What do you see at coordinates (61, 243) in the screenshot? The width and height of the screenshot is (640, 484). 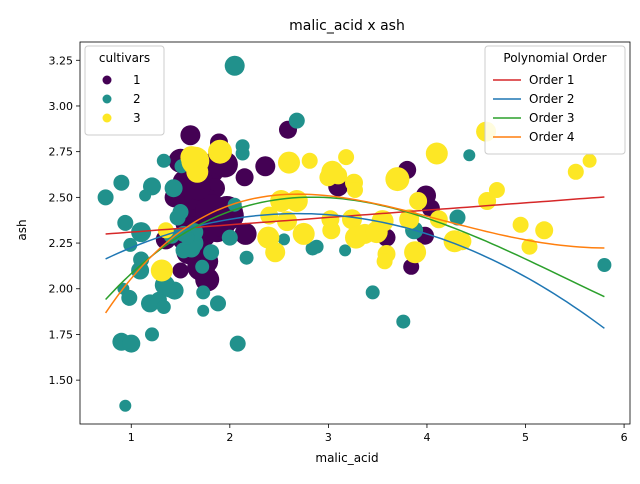 I see `y-tick-label: 2.25` at bounding box center [61, 243].